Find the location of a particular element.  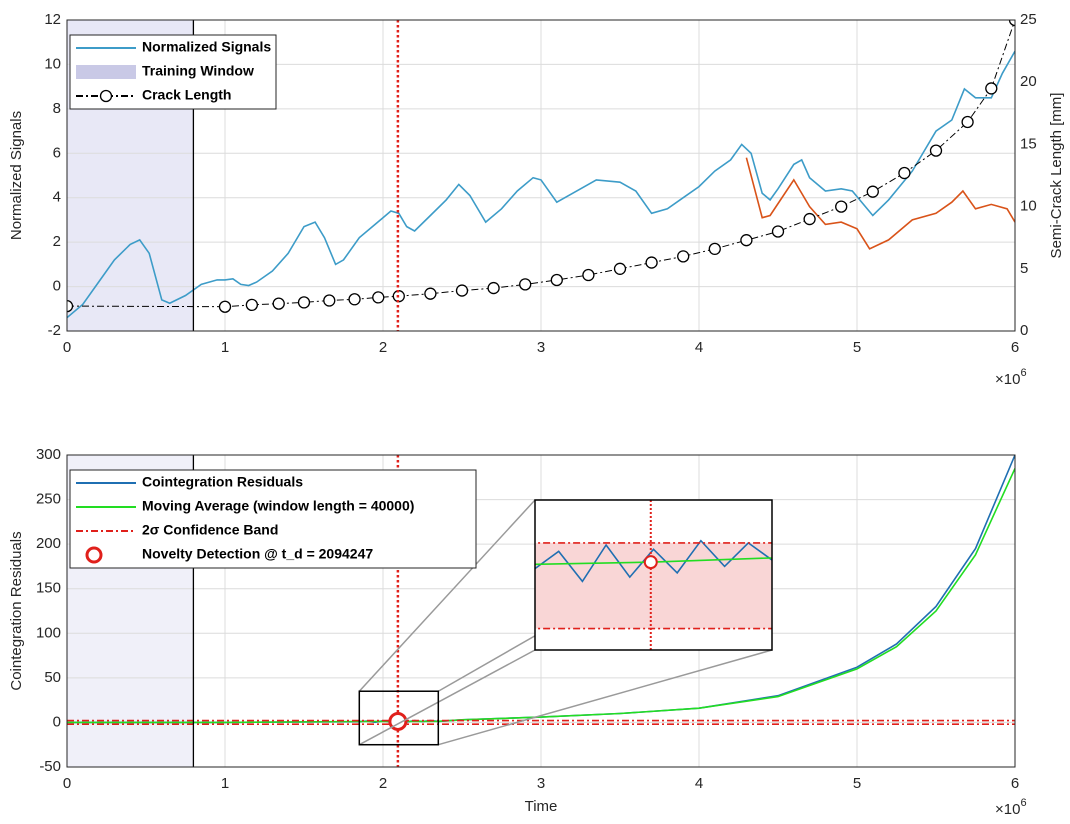

y-tick-label: 200 is located at coordinates (48, 543).